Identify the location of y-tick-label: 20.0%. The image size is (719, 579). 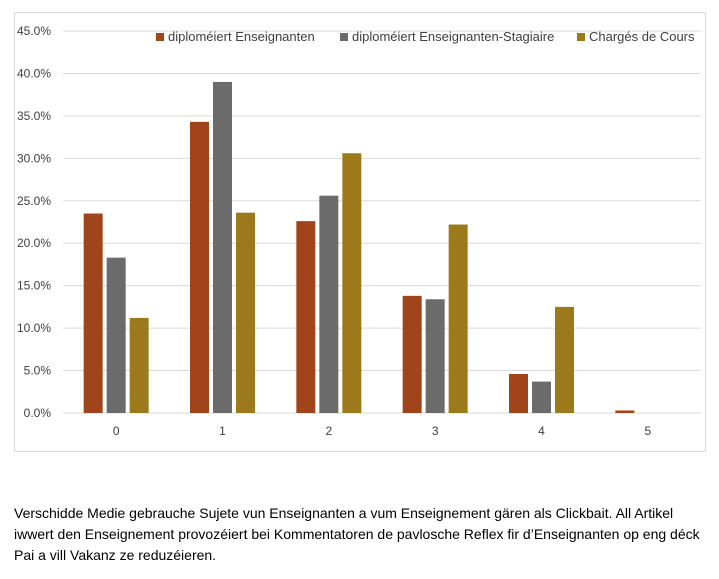
(34, 243).